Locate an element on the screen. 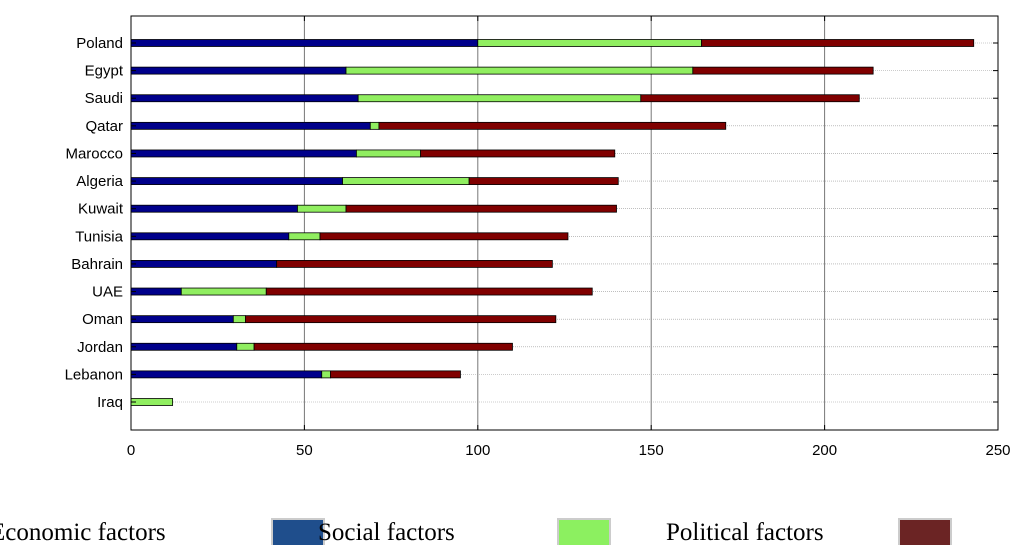 The image size is (1020, 545). category-label: Poland is located at coordinates (99, 43).